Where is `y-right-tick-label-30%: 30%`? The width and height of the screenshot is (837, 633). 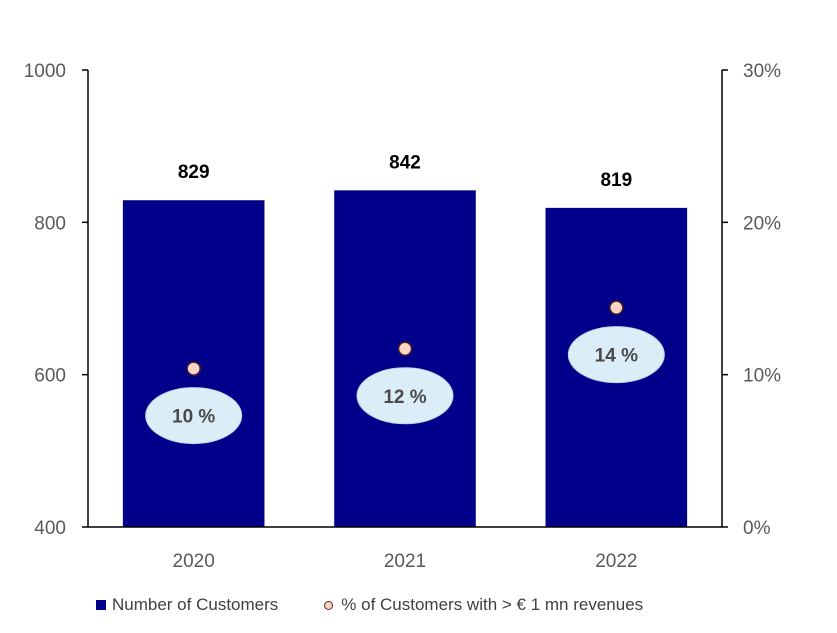 y-right-tick-label-30%: 30% is located at coordinates (762, 71).